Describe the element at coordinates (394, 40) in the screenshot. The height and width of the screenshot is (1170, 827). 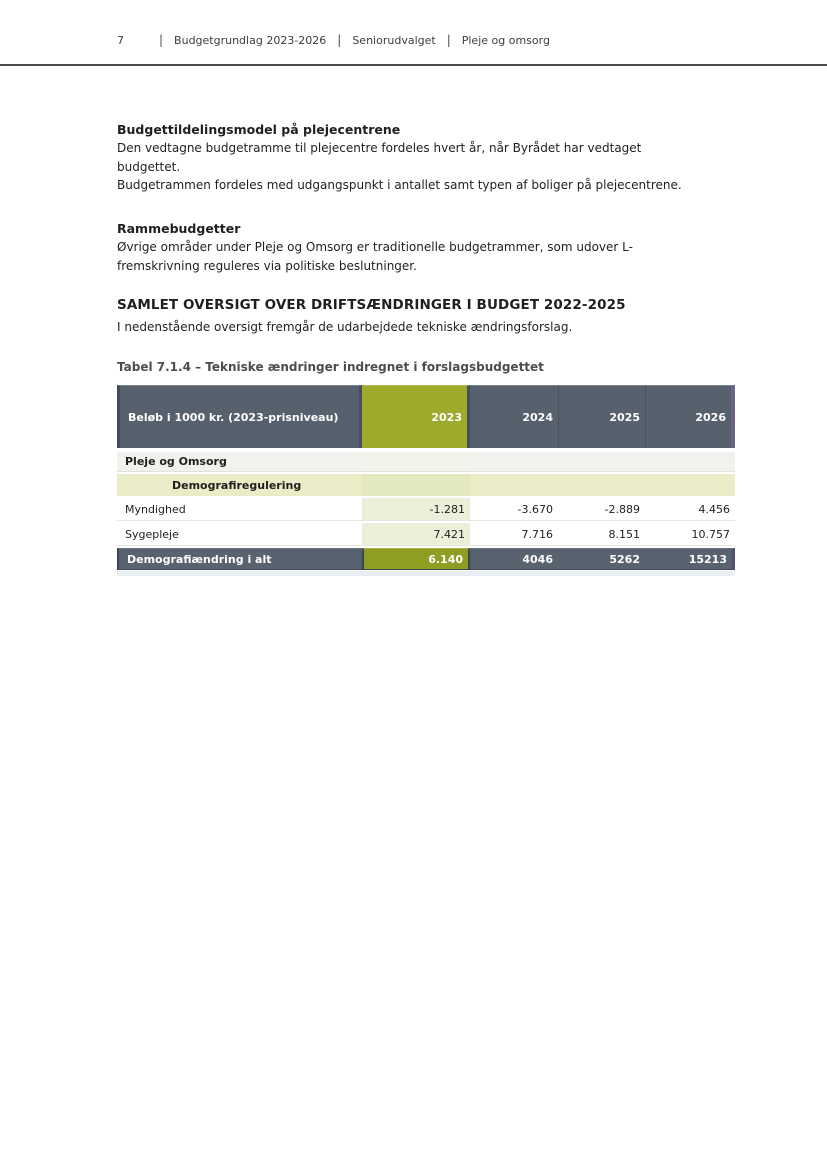
I see `header-committee: Seniorudvalget` at that location.